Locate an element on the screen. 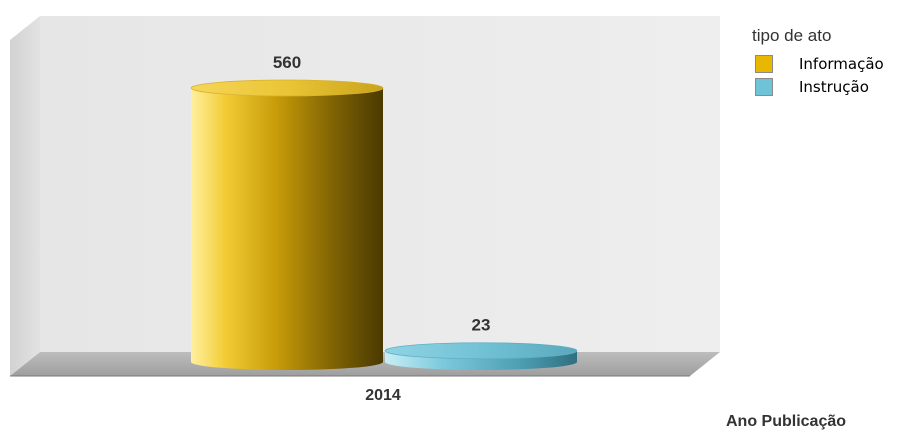 Image resolution: width=902 pixels, height=432 pixels. legend-item-informacao: Informação is located at coordinates (818, 63).